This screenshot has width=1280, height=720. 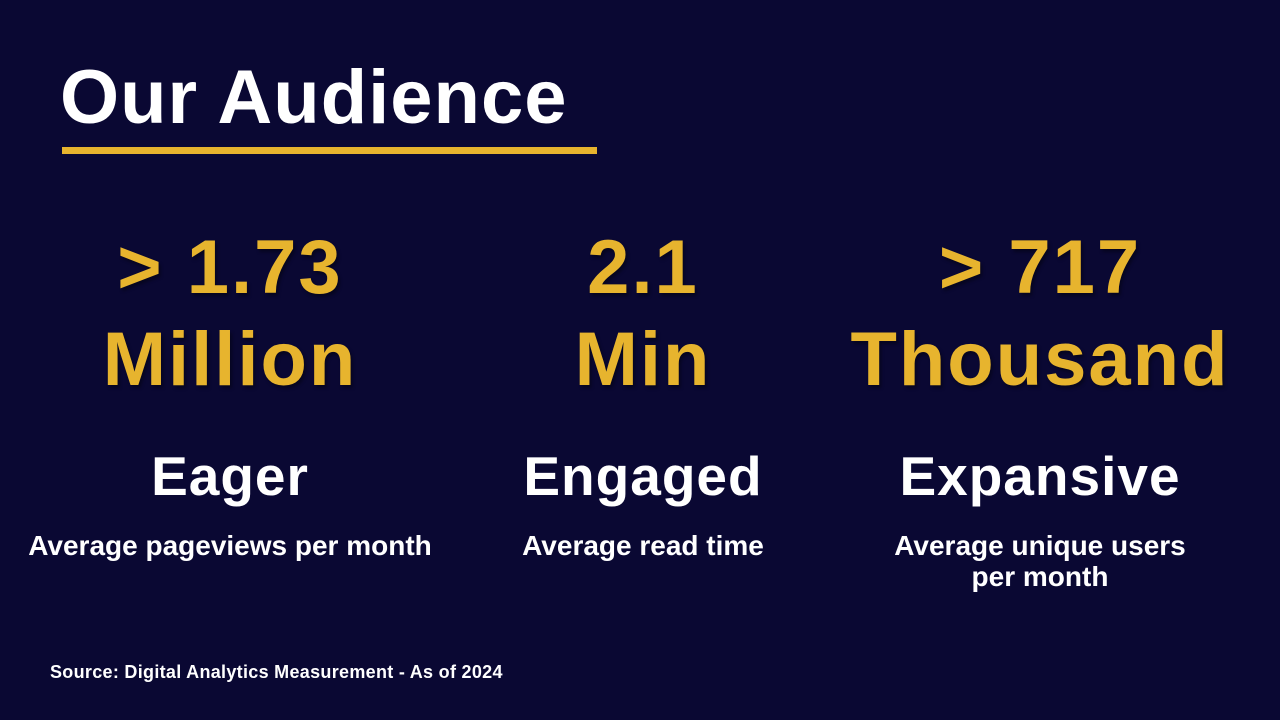 I want to click on stat-description-read-time: Average read time, so click(x=643, y=545).